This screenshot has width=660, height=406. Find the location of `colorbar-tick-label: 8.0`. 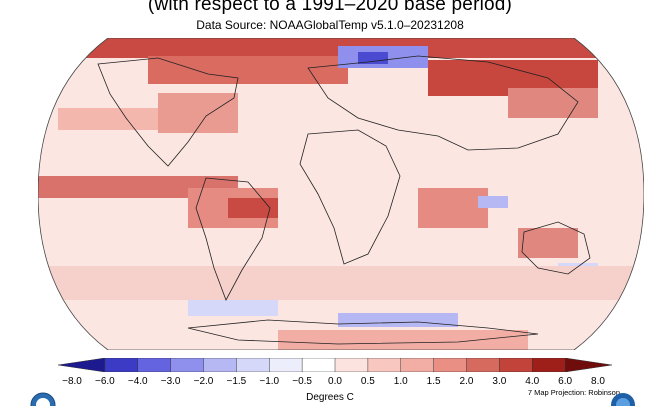

colorbar-tick-label: 8.0 is located at coordinates (598, 381).